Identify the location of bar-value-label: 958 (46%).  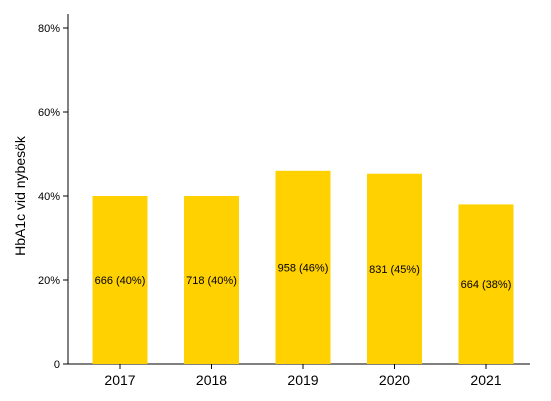
(303, 268).